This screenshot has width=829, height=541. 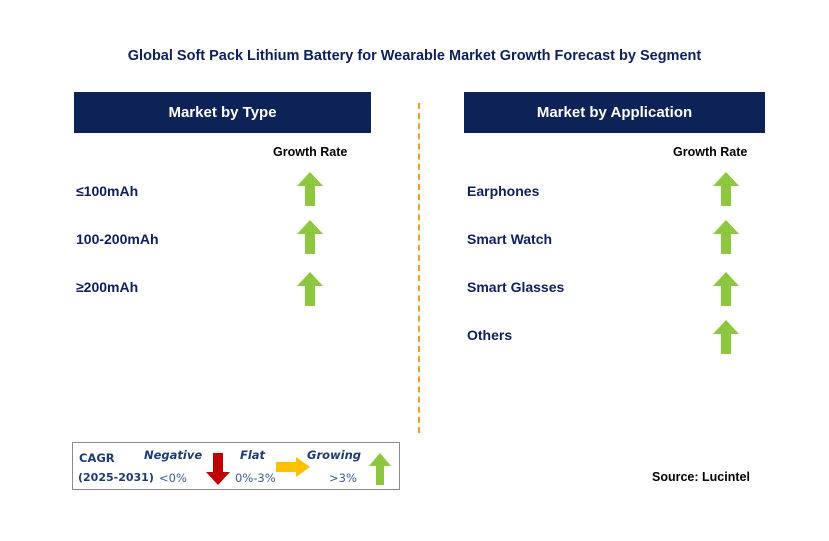 What do you see at coordinates (107, 287) in the screenshot?
I see `type-row-label: ≥200mAh` at bounding box center [107, 287].